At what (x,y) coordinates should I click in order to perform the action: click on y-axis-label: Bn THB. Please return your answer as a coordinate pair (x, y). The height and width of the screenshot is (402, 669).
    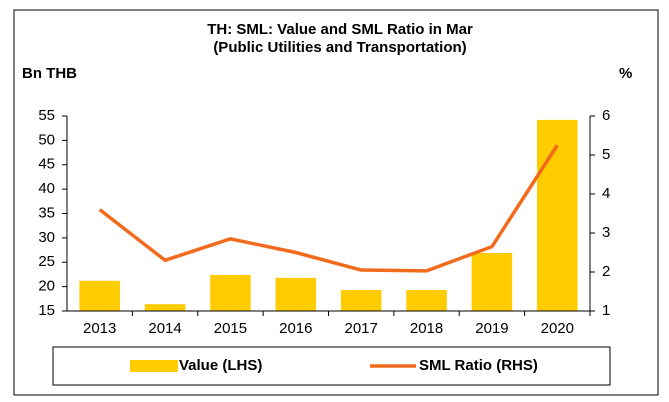
    Looking at the image, I should click on (49, 73).